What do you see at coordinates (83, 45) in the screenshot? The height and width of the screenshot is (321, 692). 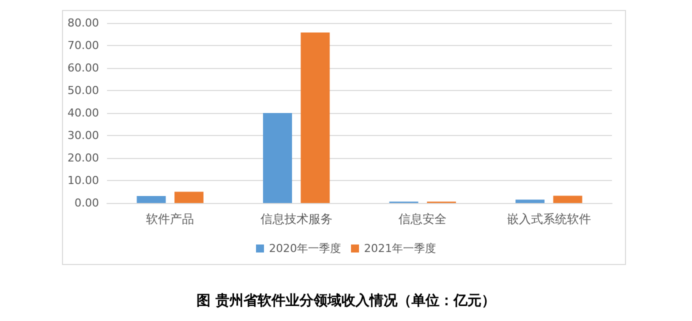 I see `y-tick-label: 70.00` at bounding box center [83, 45].